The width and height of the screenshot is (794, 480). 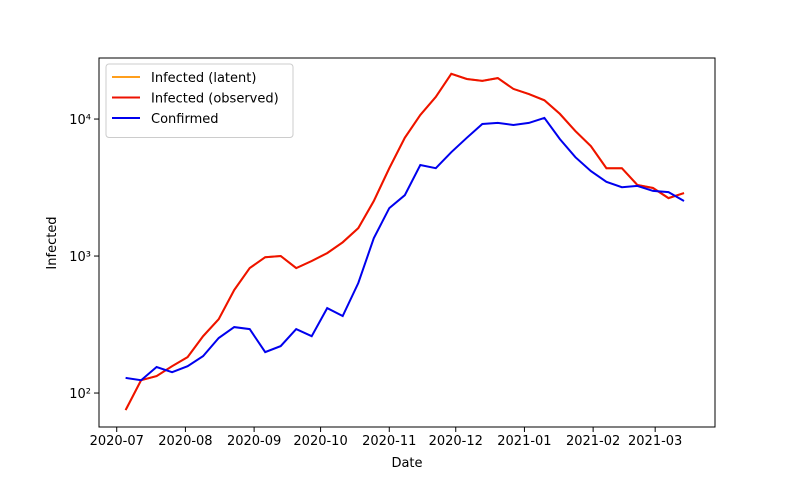 What do you see at coordinates (254, 441) in the screenshot?
I see `x-tick-label: 2020-09` at bounding box center [254, 441].